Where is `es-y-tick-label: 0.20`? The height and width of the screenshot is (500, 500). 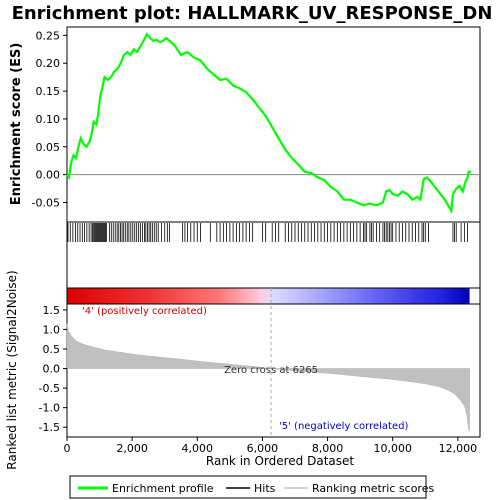 es-y-tick-label: 0.20 is located at coordinates (48, 63).